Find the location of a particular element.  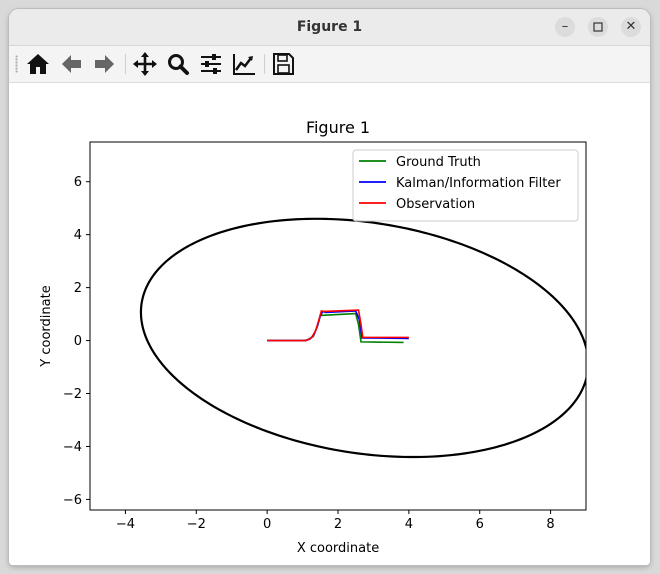

arrow-left-icon is located at coordinates (71, 64).